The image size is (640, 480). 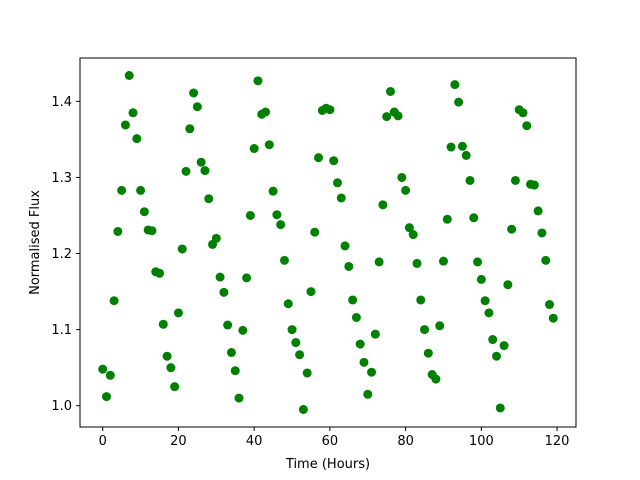 What do you see at coordinates (334, 438) in the screenshot?
I see `x-axis-ticks: 0 20 40 60 80 100 120` at bounding box center [334, 438].